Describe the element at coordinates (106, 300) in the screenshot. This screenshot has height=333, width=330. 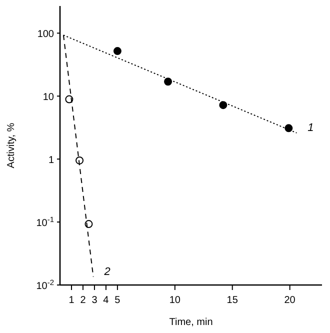
I see `x-tick-label: 4` at that location.